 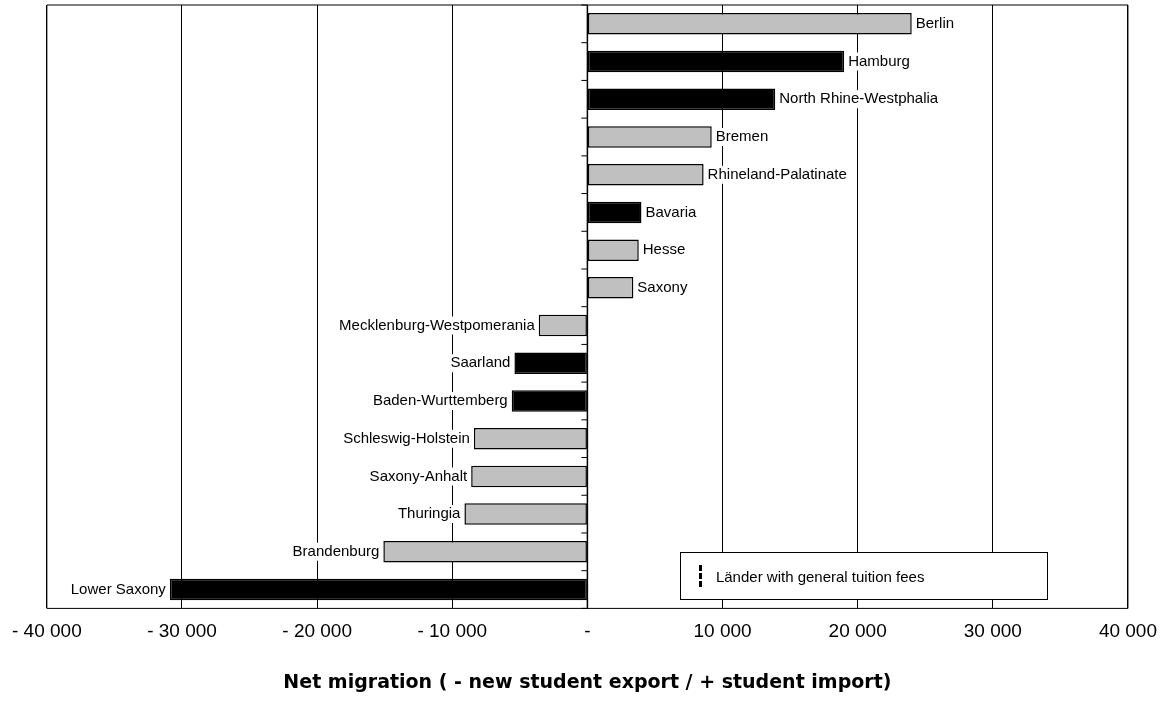 I want to click on y-tick-label: Baden-Wurttemberg, so click(x=440, y=400).